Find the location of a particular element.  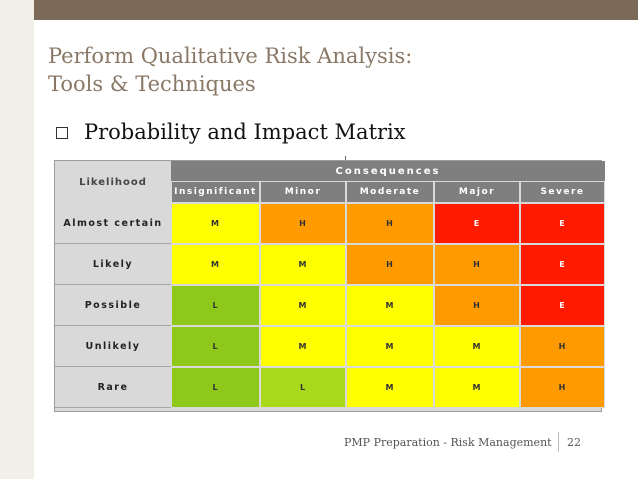

consequences-header: Consequences is located at coordinates (388, 171).